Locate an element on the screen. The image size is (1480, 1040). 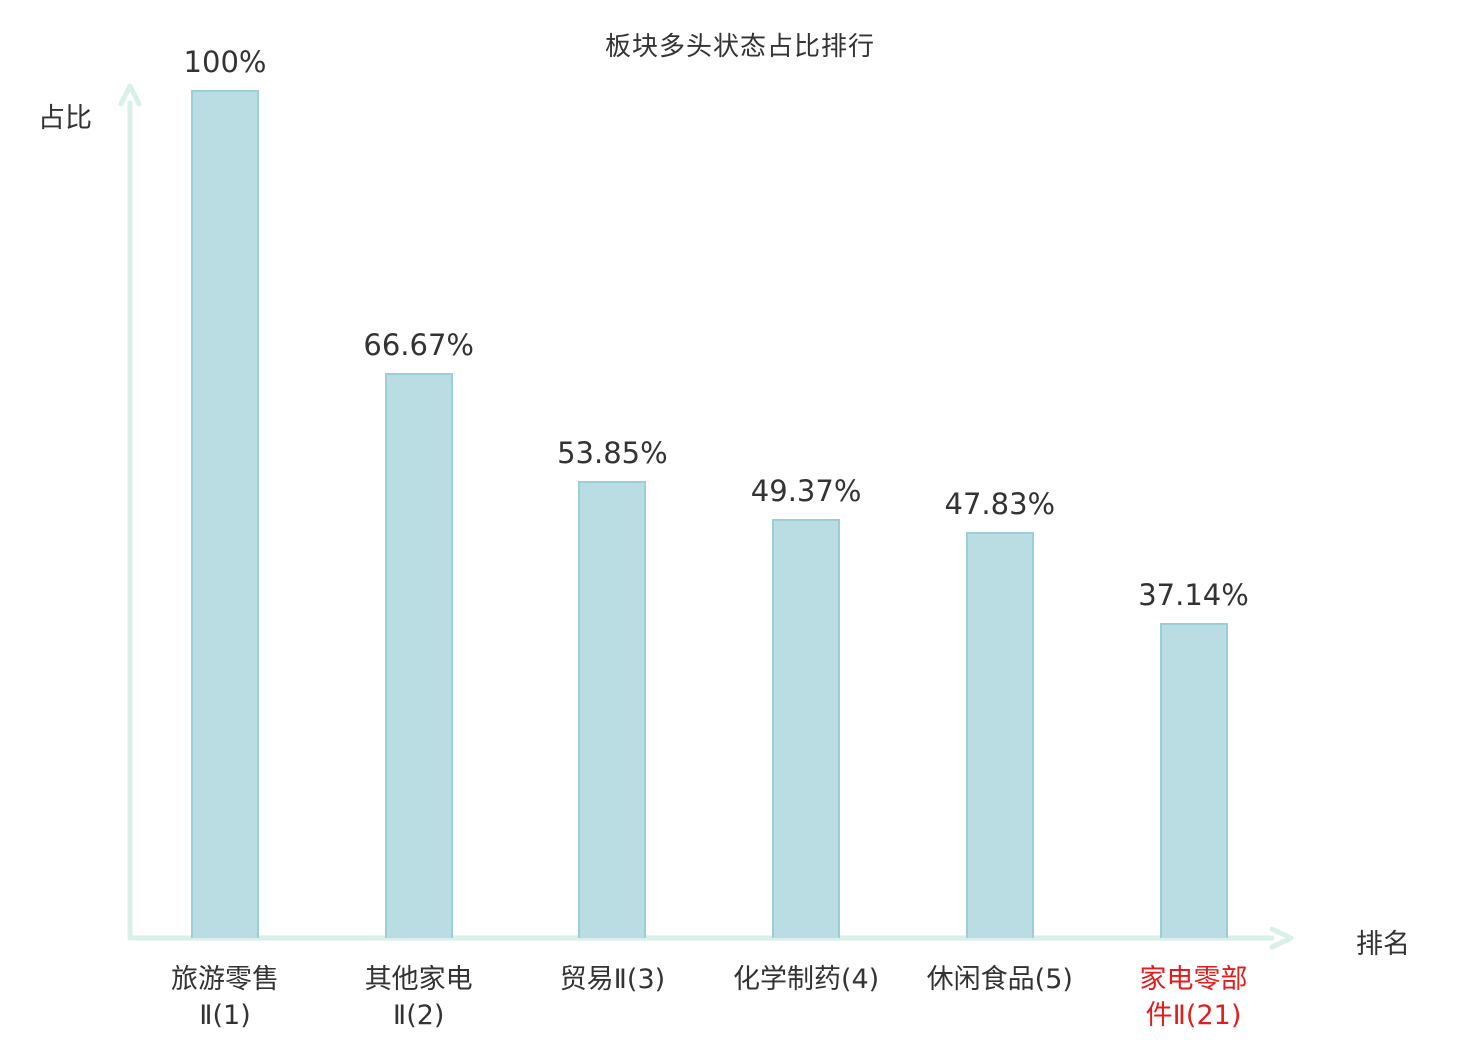
bar-value-label: 37.14% is located at coordinates (1193, 595).